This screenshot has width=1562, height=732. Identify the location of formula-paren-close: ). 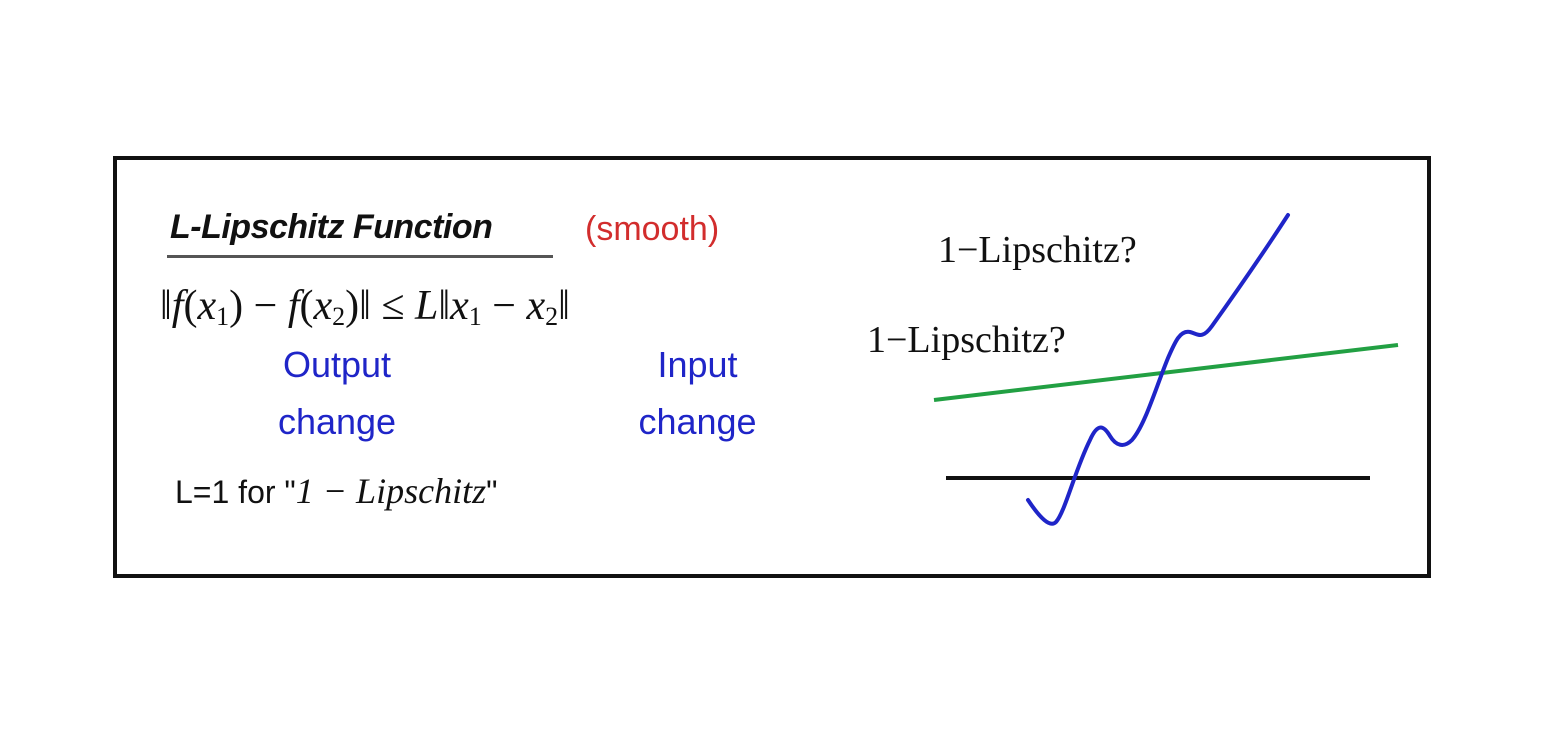
(236, 306).